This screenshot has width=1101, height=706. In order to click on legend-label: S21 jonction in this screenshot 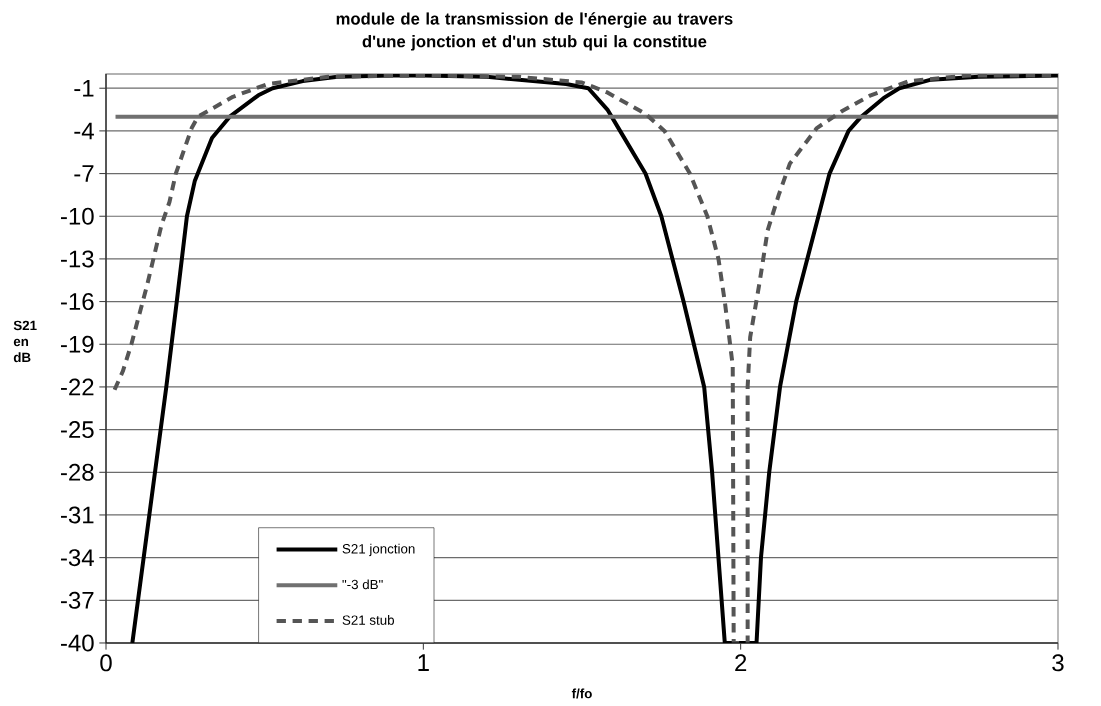, I will do `click(378, 550)`.